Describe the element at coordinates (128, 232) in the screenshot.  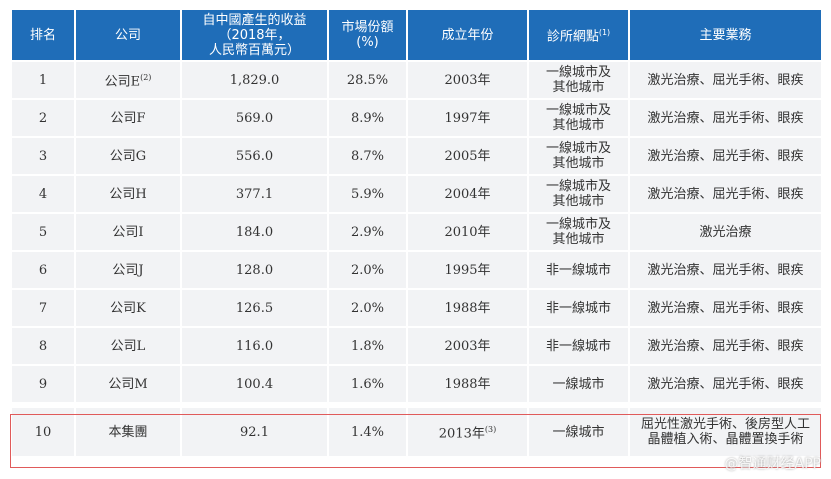
I see `cell-company: 公司I` at that location.